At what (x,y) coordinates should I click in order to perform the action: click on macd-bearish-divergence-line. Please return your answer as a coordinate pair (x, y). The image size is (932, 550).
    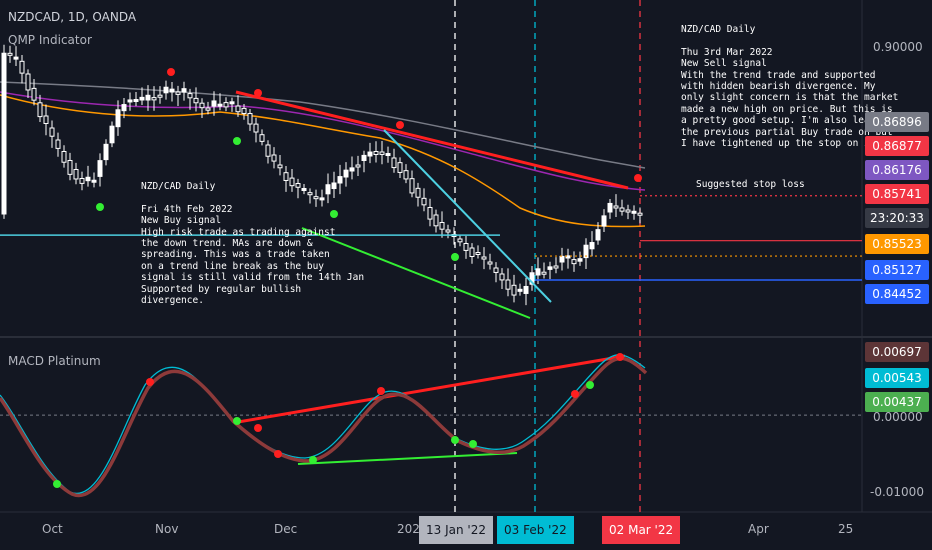
    Looking at the image, I should click on (431, 389).